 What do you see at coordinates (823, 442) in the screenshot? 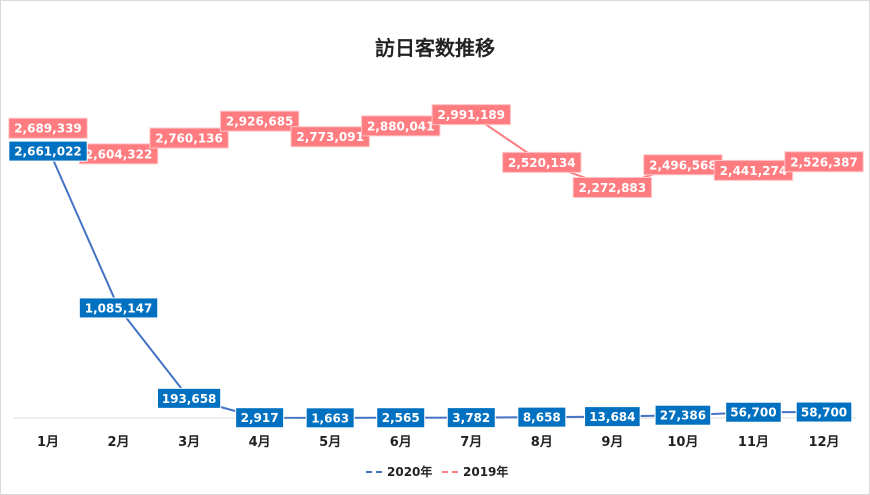
I see `x-tick-label: 12月` at bounding box center [823, 442].